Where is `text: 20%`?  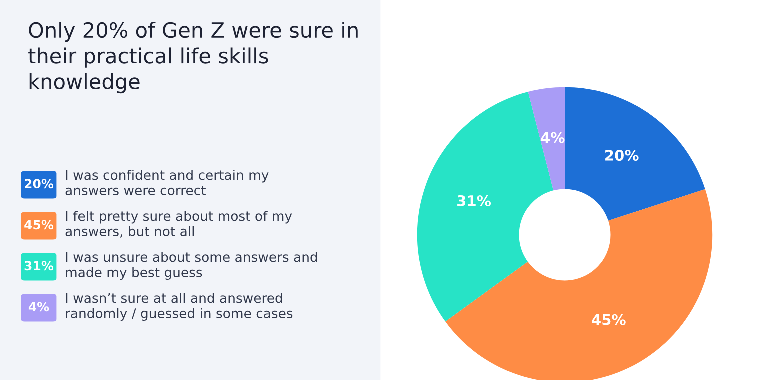 text: 20% is located at coordinates (39, 184).